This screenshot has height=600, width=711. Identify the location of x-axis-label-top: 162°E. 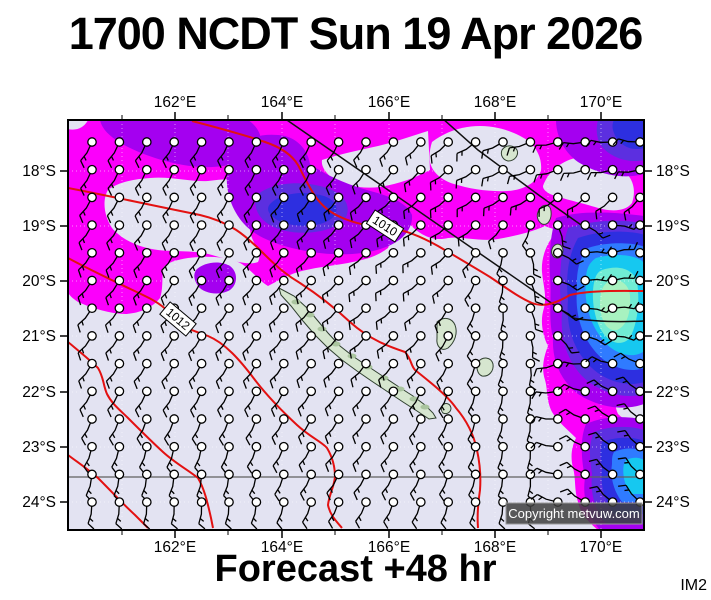
(175, 102).